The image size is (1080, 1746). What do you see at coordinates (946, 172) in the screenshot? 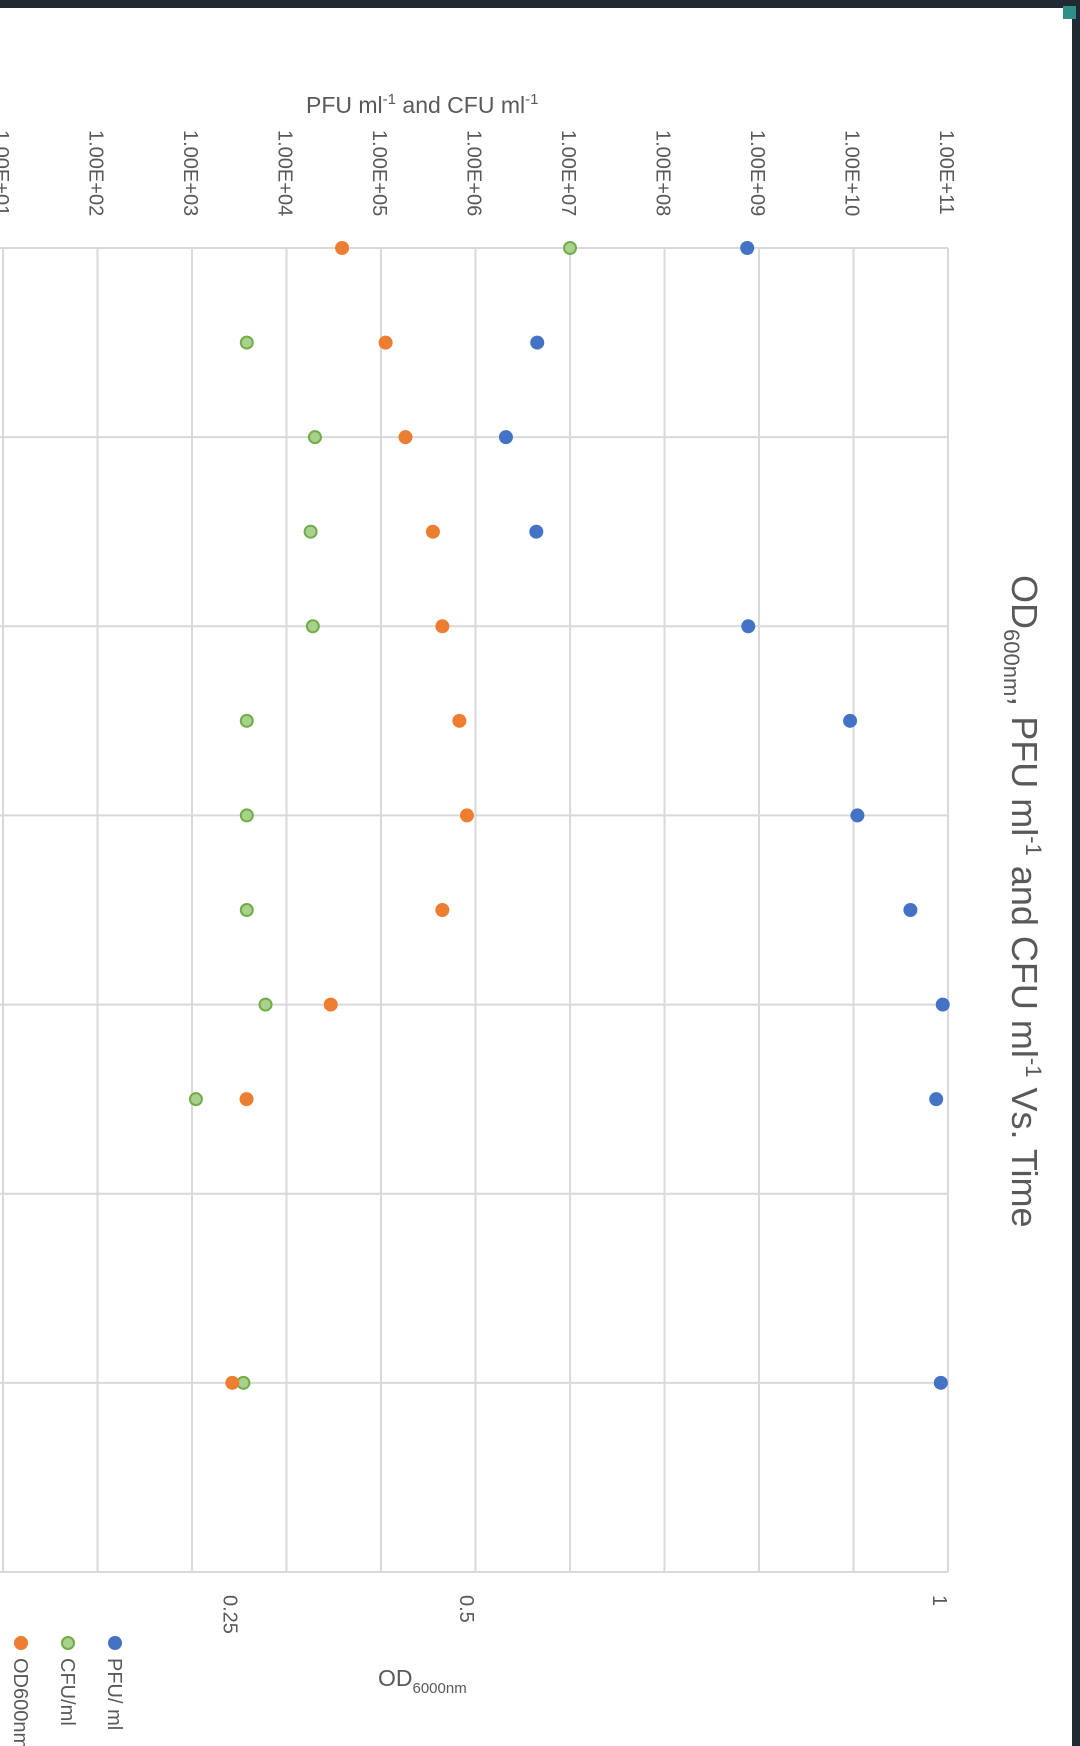
I see `log-tick-label: 1.00E+11` at bounding box center [946, 172].